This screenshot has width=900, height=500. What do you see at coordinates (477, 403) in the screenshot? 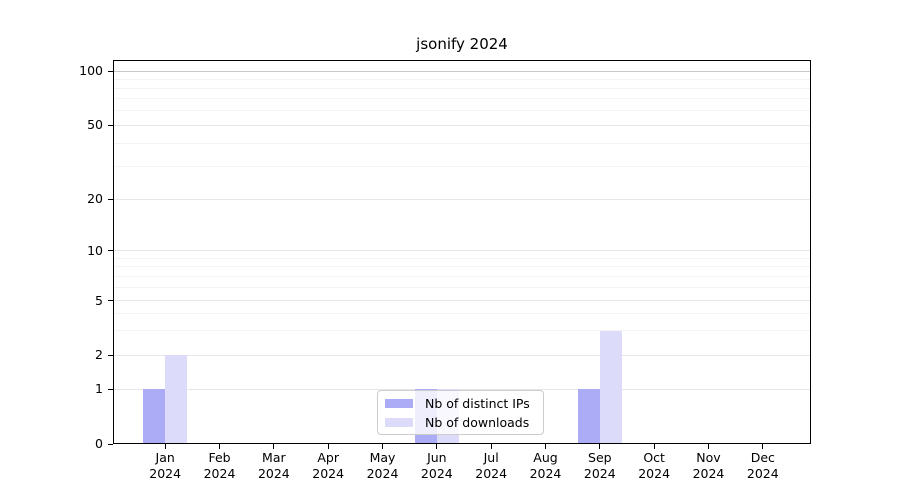
I see `legend-label-distinct-ips: Nb of distinct IPs` at bounding box center [477, 403].